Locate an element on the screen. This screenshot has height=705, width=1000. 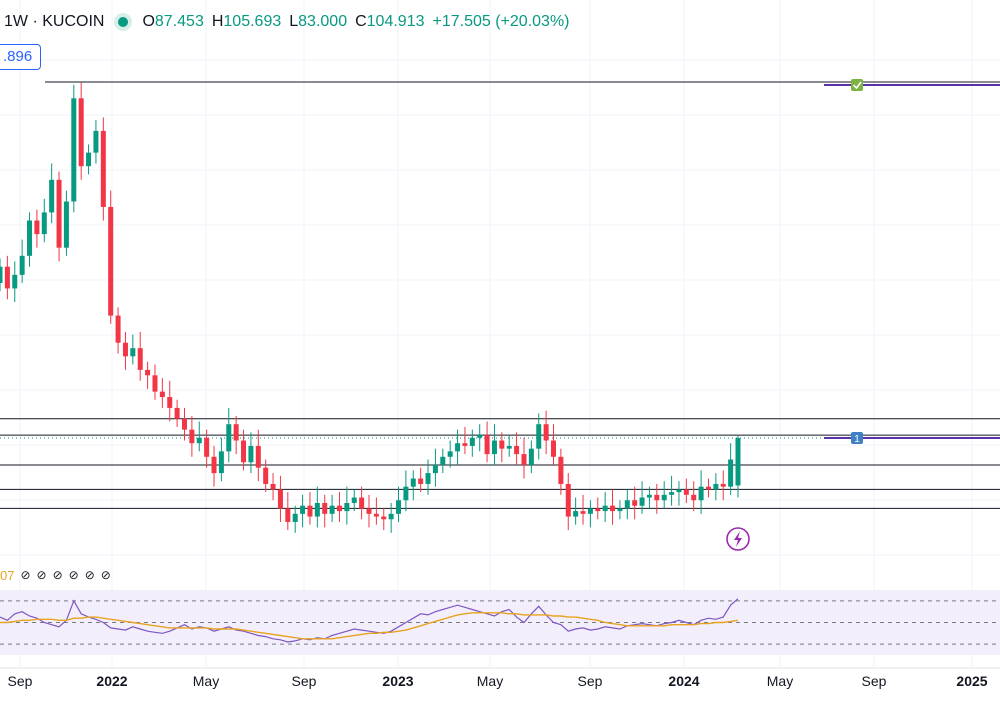
no-data-icon: ⊘ is located at coordinates (41, 575).